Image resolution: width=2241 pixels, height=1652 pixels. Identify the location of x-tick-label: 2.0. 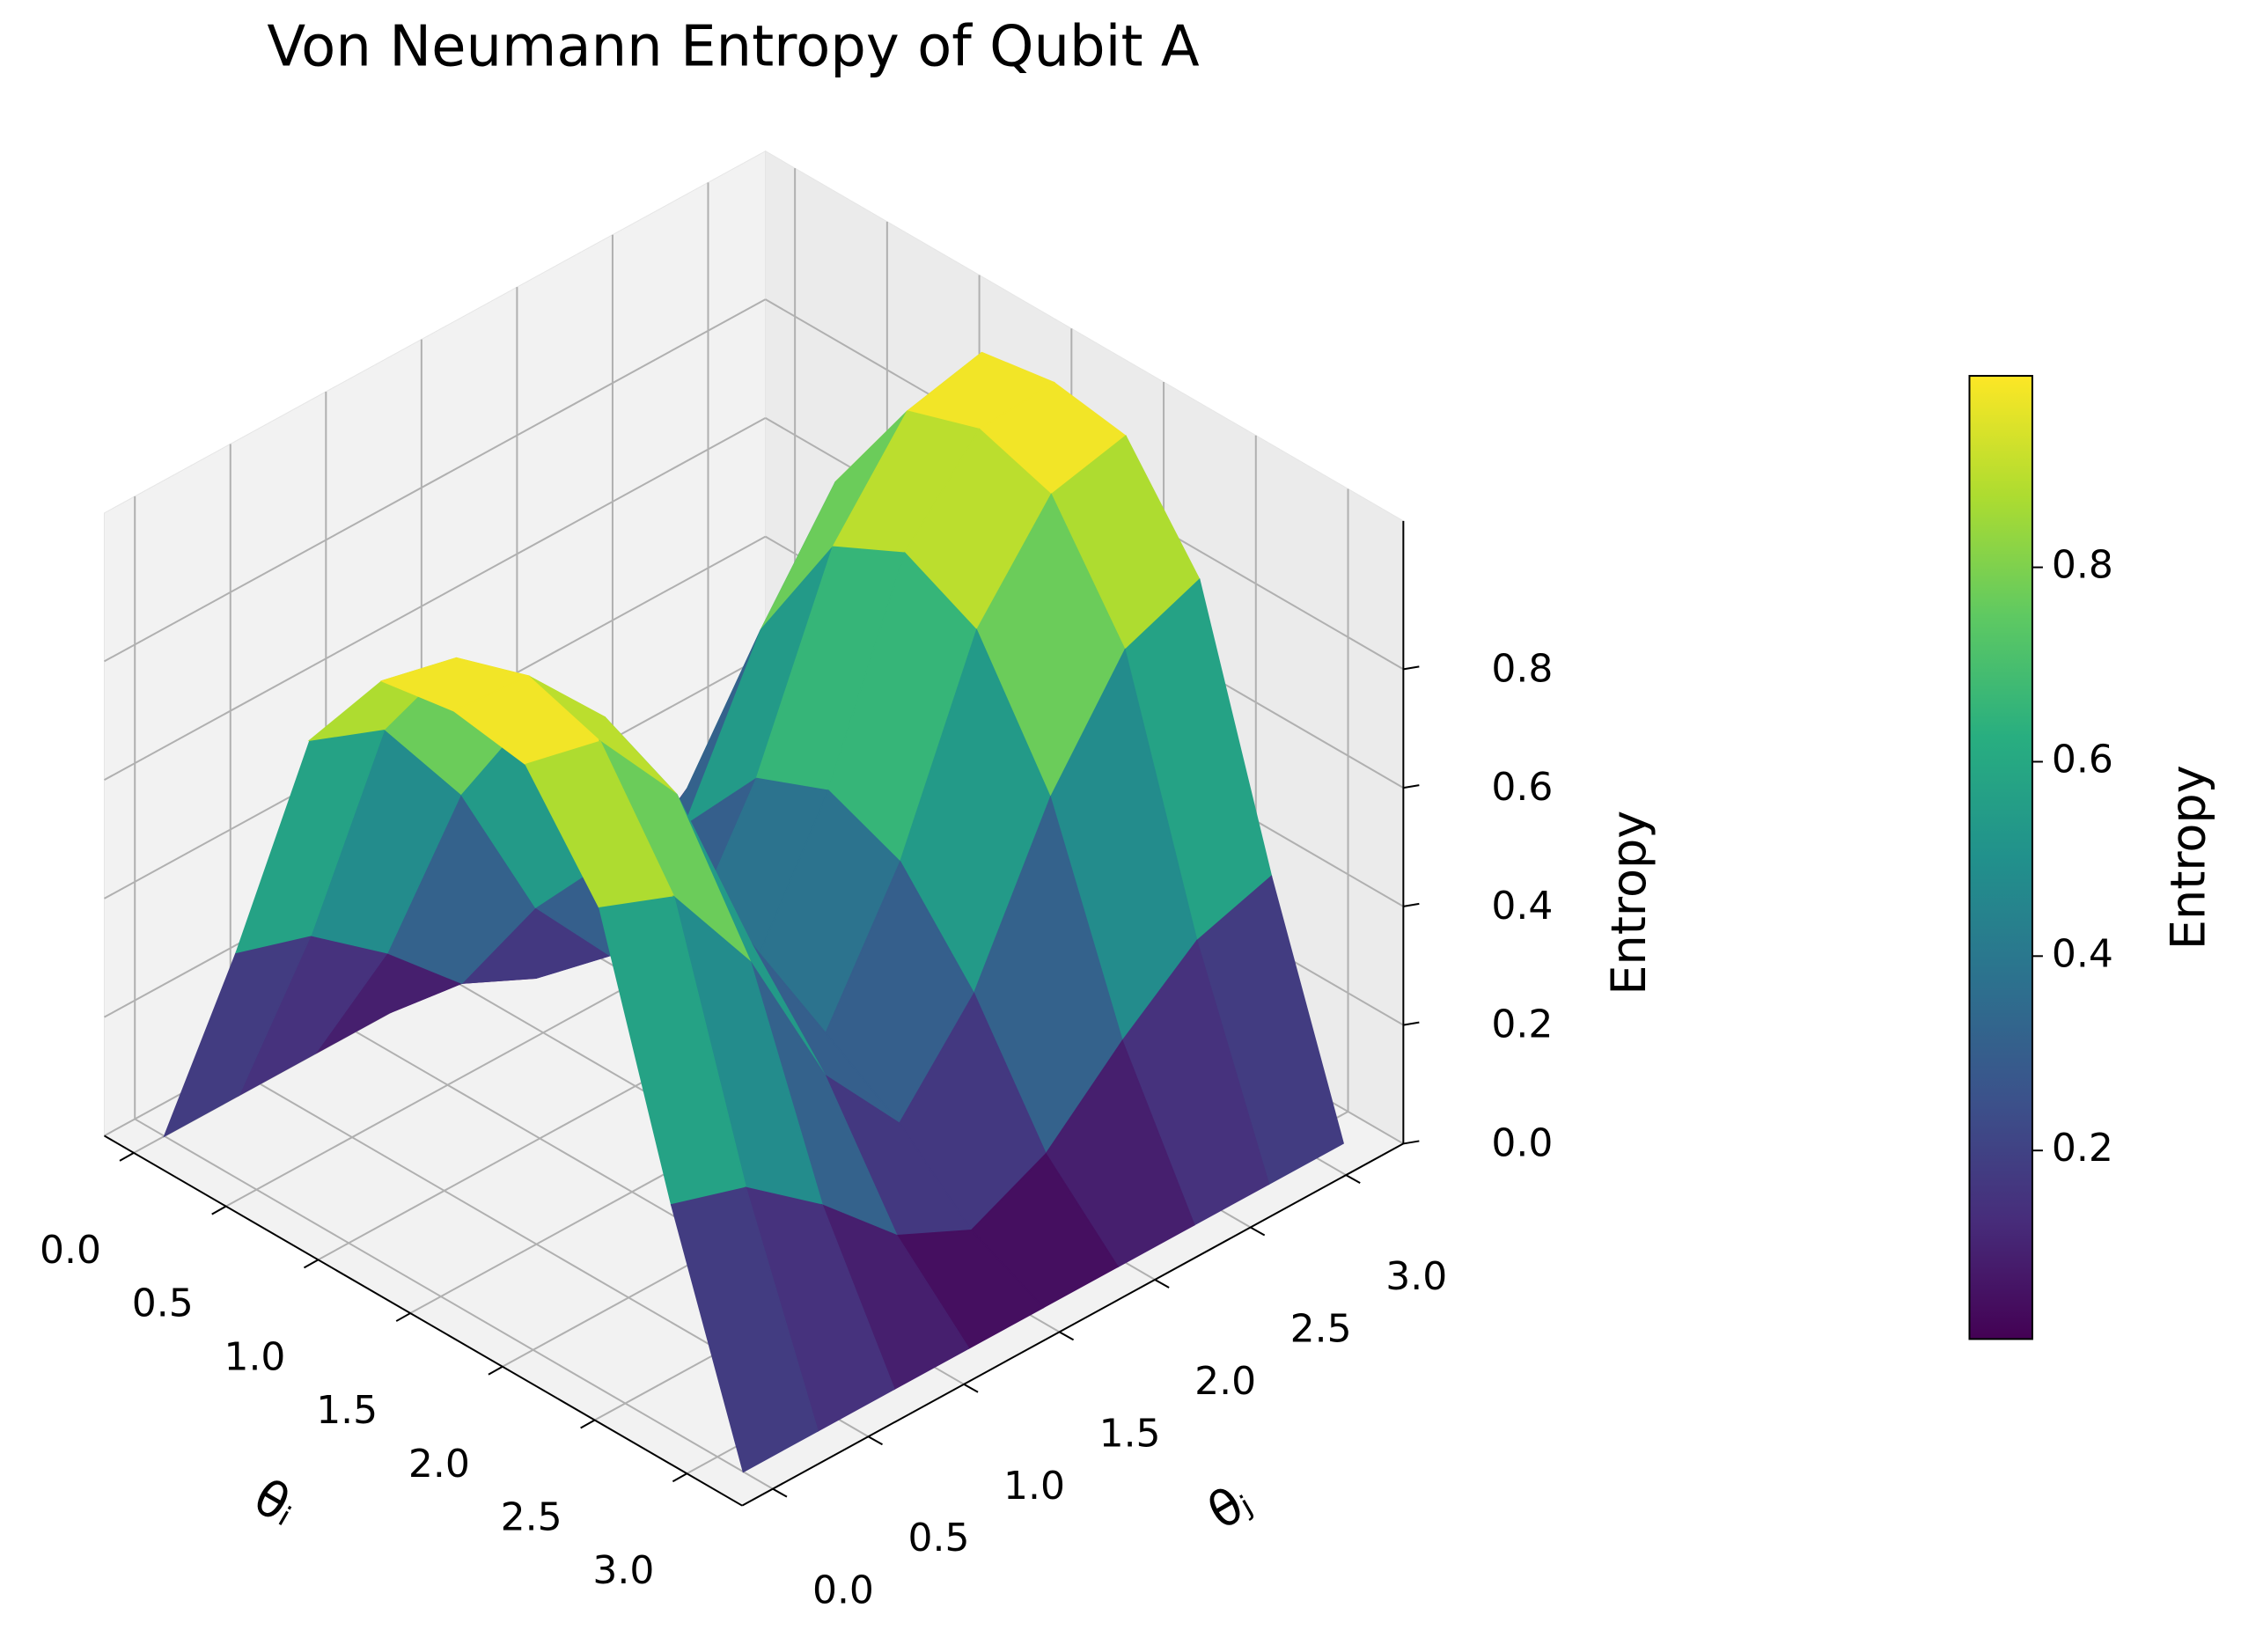
(439, 1464).